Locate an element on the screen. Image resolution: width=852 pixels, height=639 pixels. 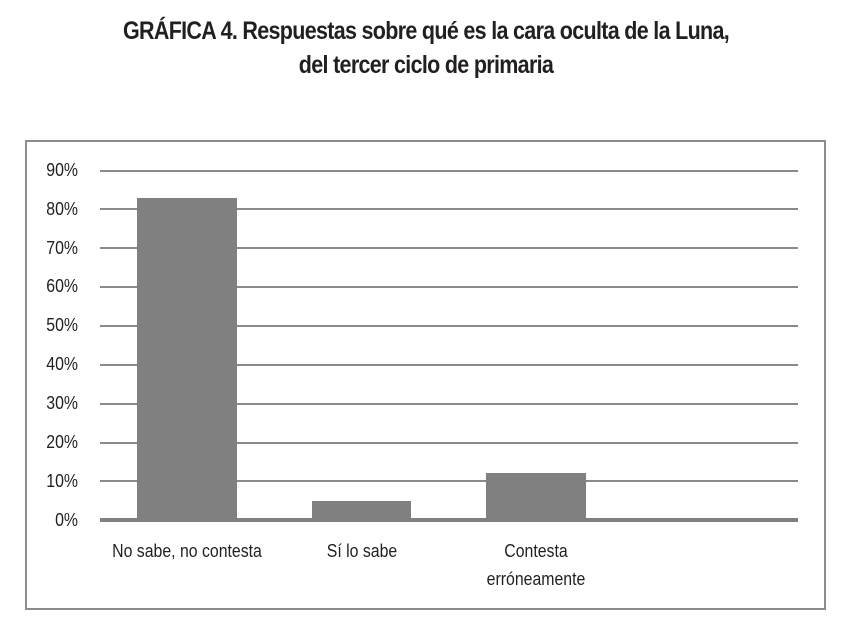
chart-title-line2: del tercer ciclo de primaria is located at coordinates (426, 65).